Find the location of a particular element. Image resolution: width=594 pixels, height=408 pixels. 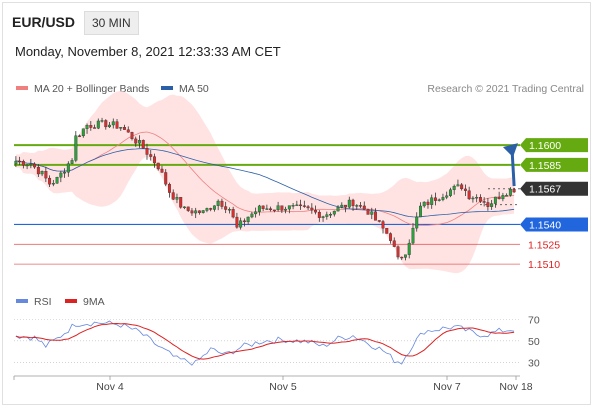

level-tag-1.1585 is located at coordinates (554, 164).